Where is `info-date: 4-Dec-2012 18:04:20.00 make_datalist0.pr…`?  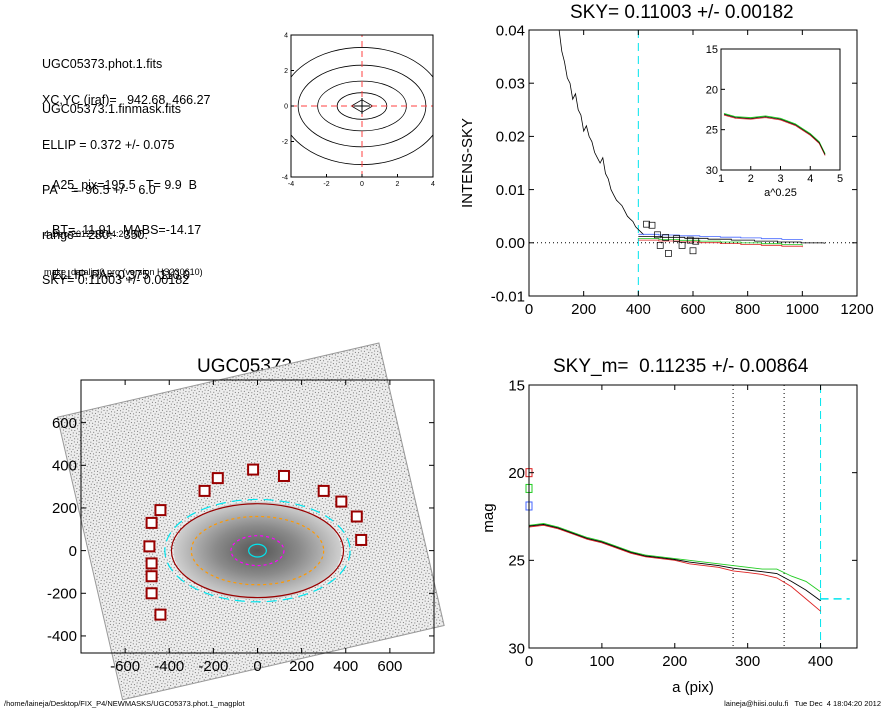
info-date: 4-Dec-2012 18:04:20.00 make_datalist0.pr… is located at coordinates (123, 248).